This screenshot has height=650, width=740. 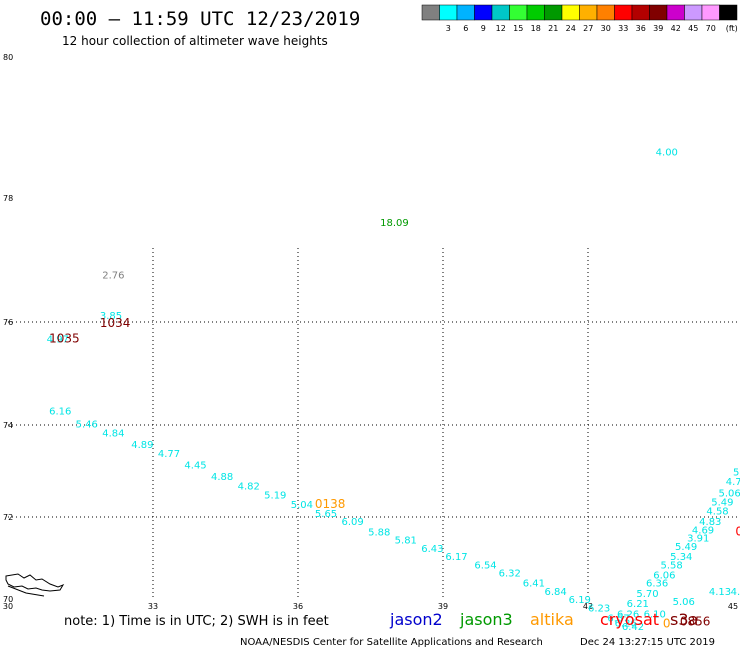 I want to click on latitude-tick: 74, so click(x=8, y=425).